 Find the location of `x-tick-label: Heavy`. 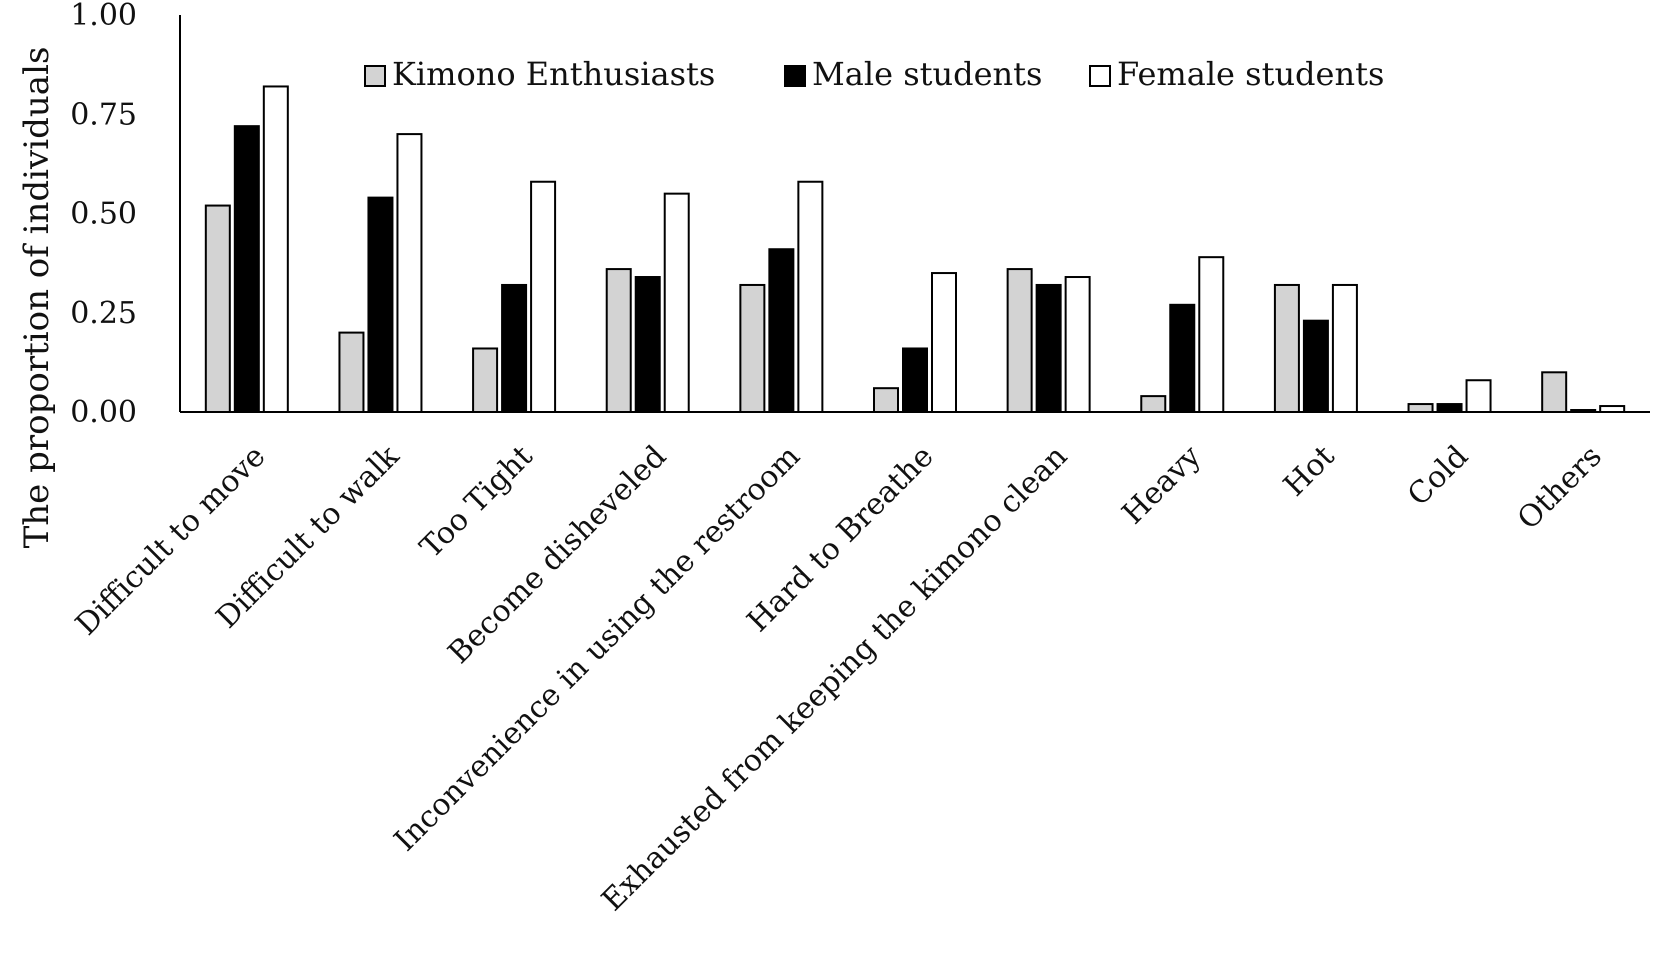

x-tick-label: Heavy is located at coordinates (1162, 485).